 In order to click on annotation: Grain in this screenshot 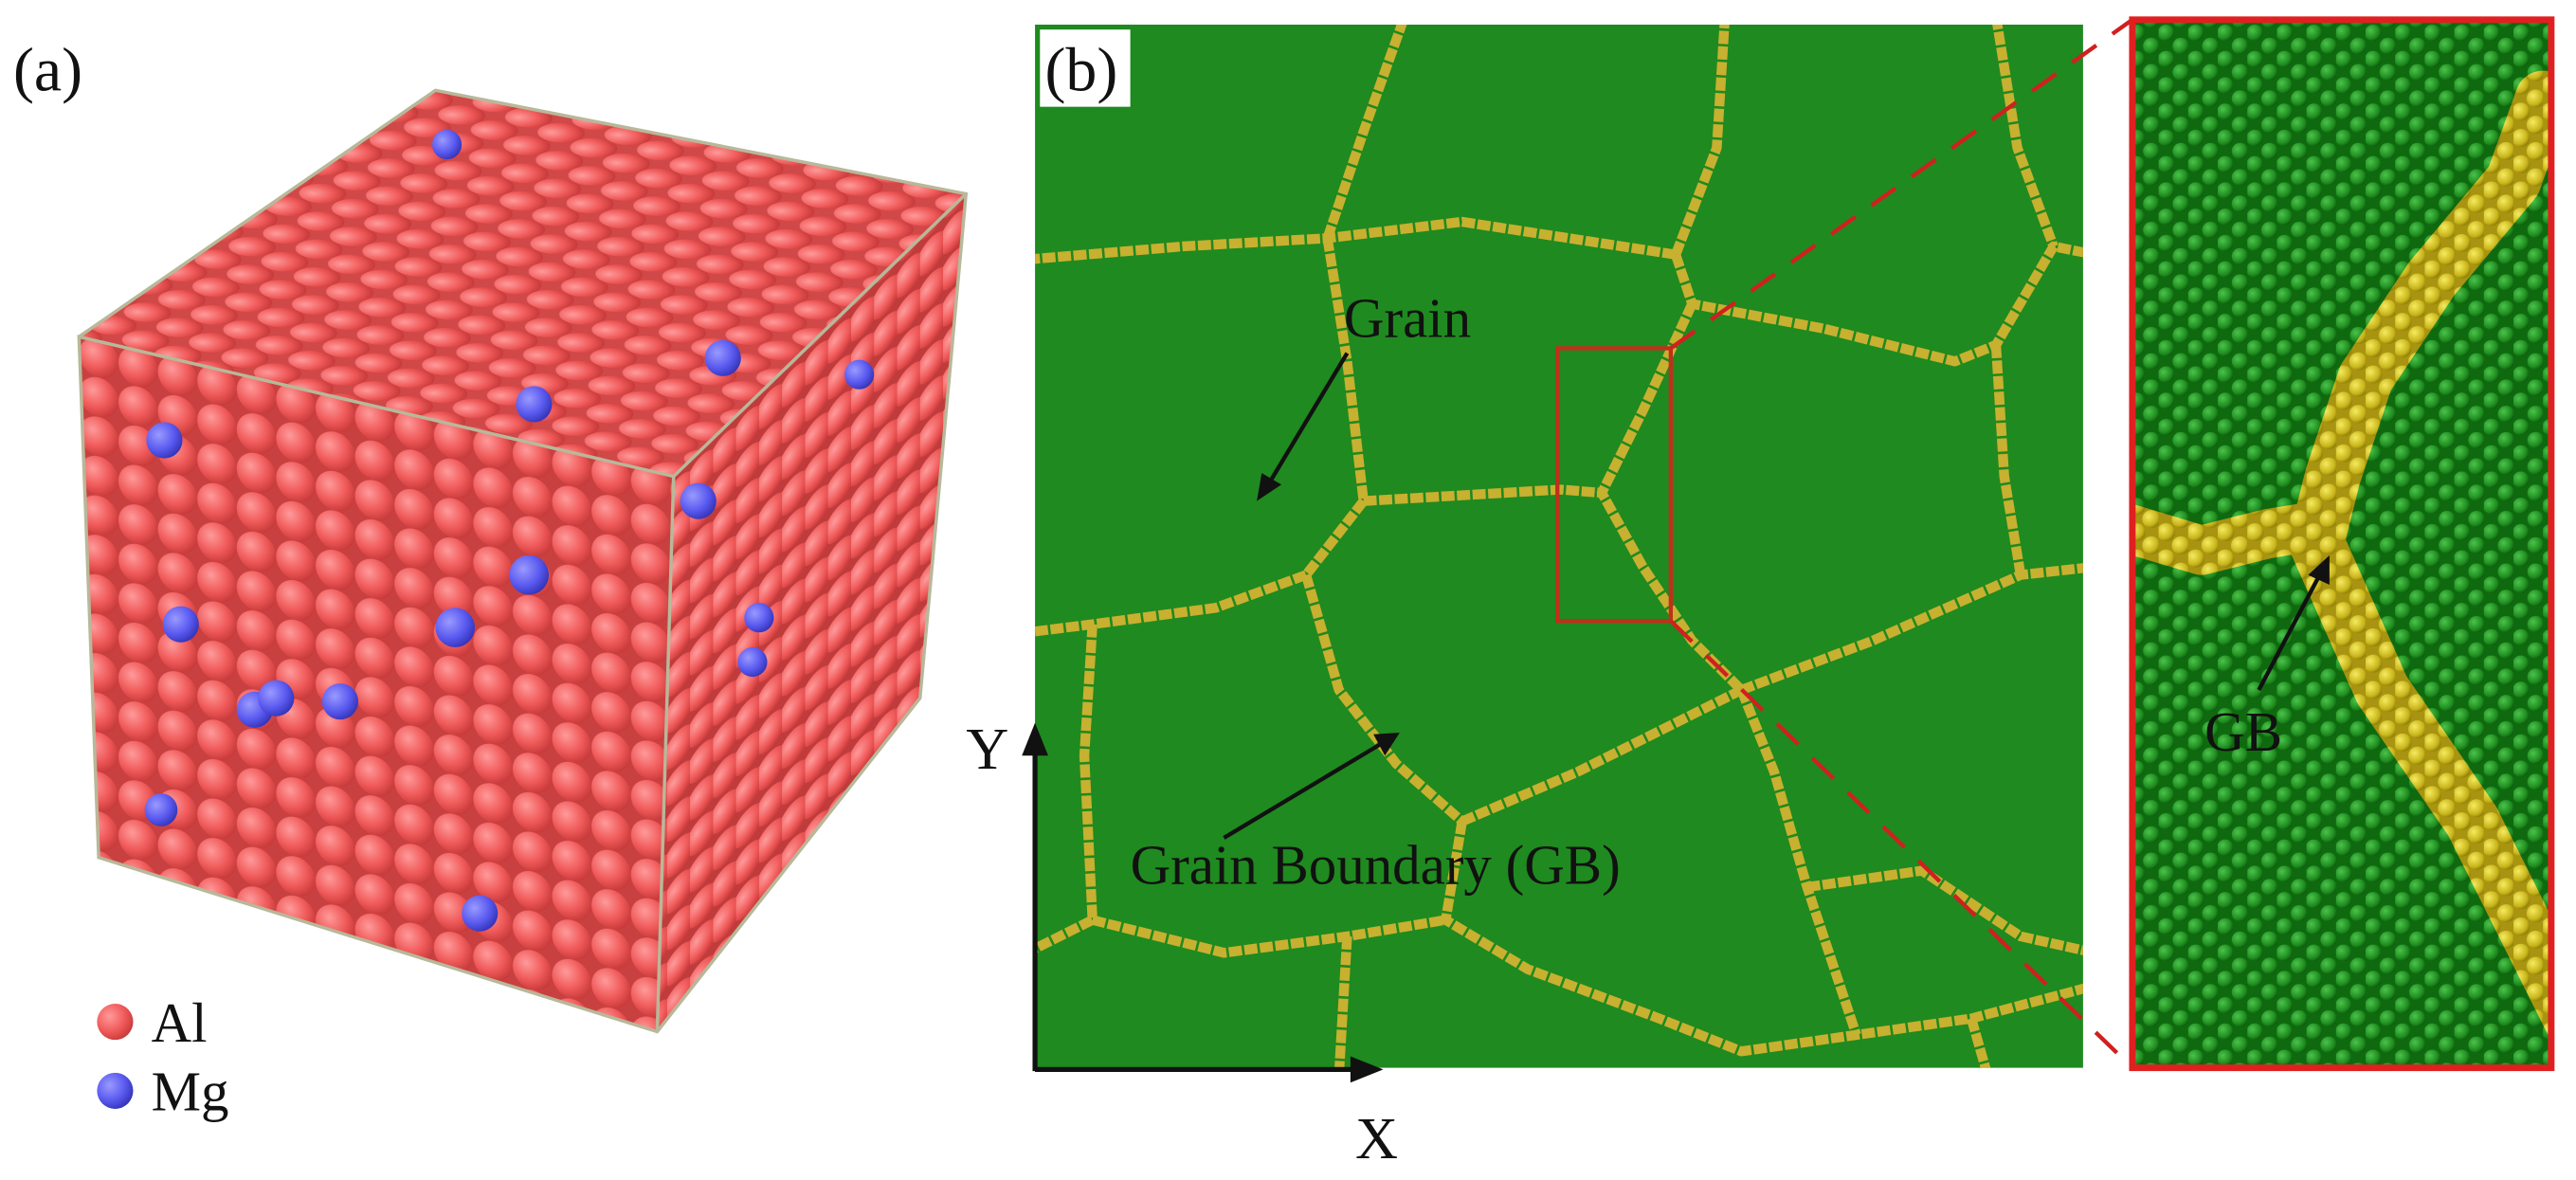, I will do `click(1407, 318)`.